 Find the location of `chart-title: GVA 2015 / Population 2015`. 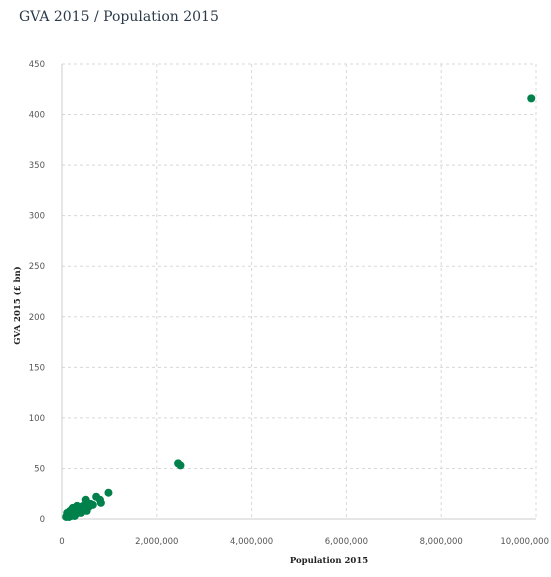

chart-title: GVA 2015 / Population 2015 is located at coordinates (119, 17).